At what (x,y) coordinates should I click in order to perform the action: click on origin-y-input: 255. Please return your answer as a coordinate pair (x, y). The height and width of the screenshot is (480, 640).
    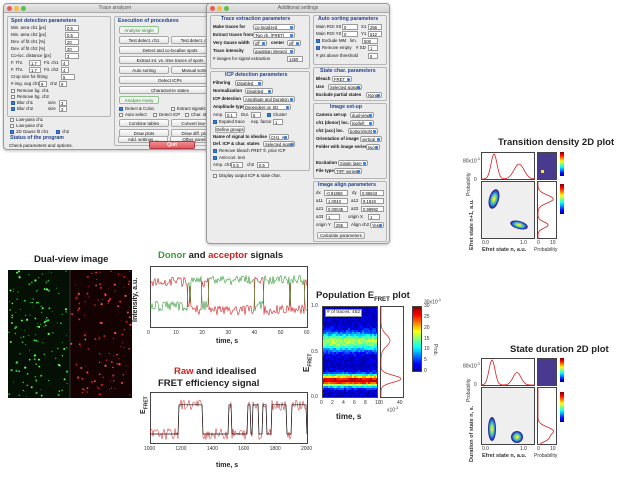
    Looking at the image, I should click on (341, 225).